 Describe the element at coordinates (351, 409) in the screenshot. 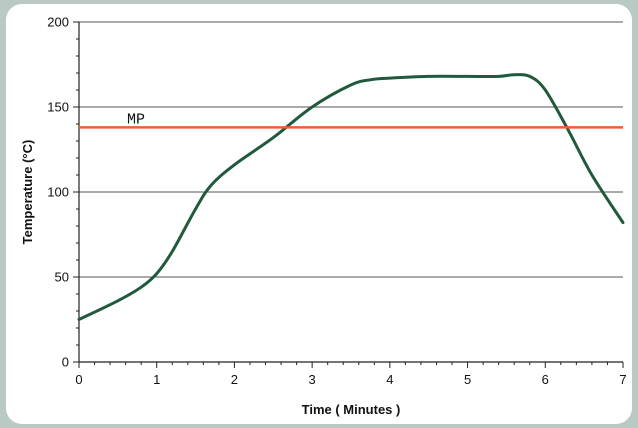

I see `x-axis-title: Time ( Minutes )` at that location.